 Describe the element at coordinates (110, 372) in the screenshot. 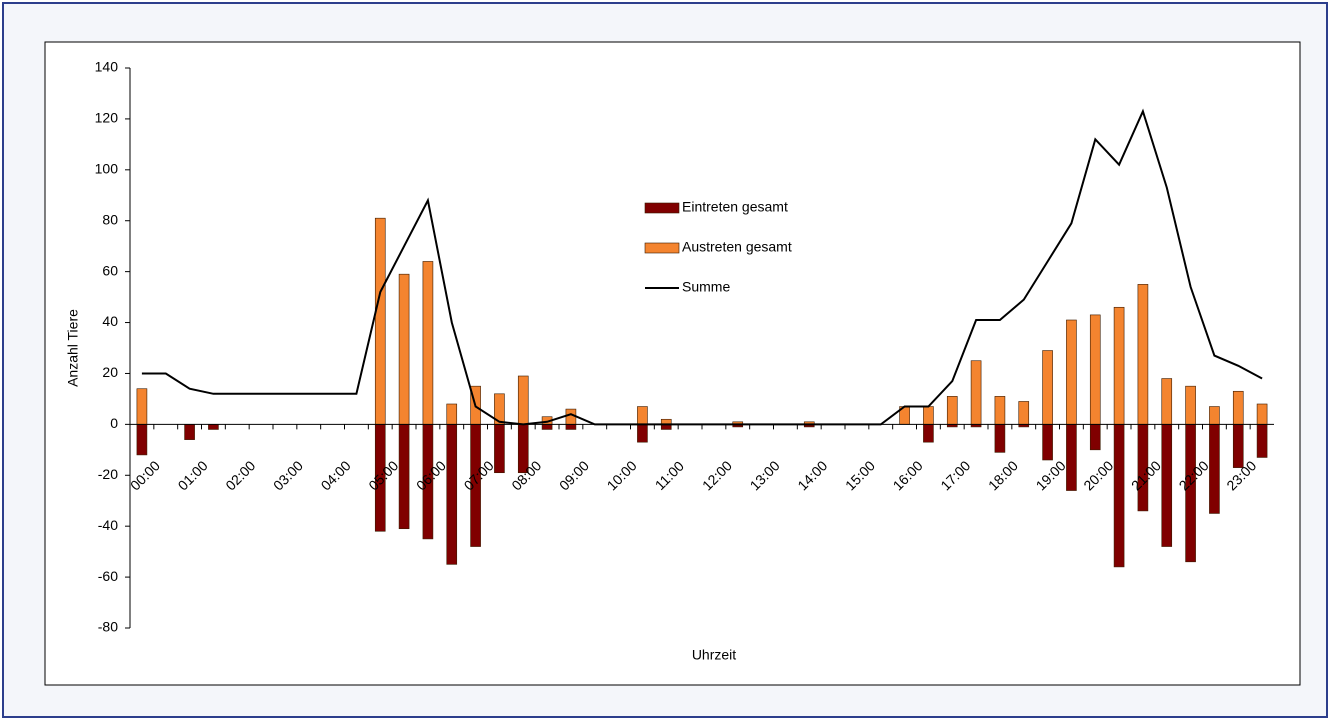

I see `y-tick-label: 20` at that location.